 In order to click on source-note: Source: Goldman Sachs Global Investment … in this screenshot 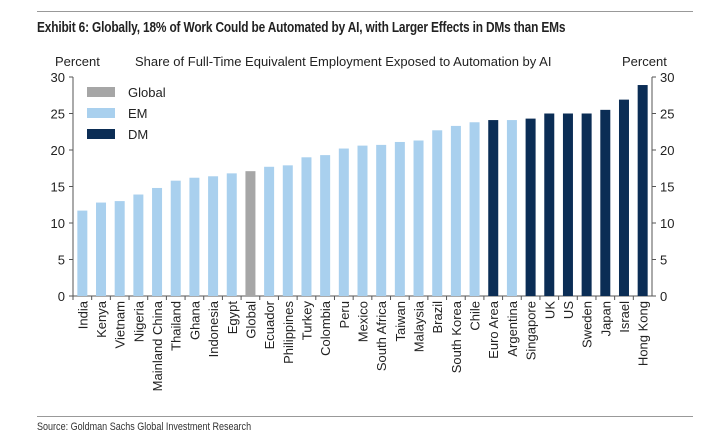, I will do `click(144, 427)`.